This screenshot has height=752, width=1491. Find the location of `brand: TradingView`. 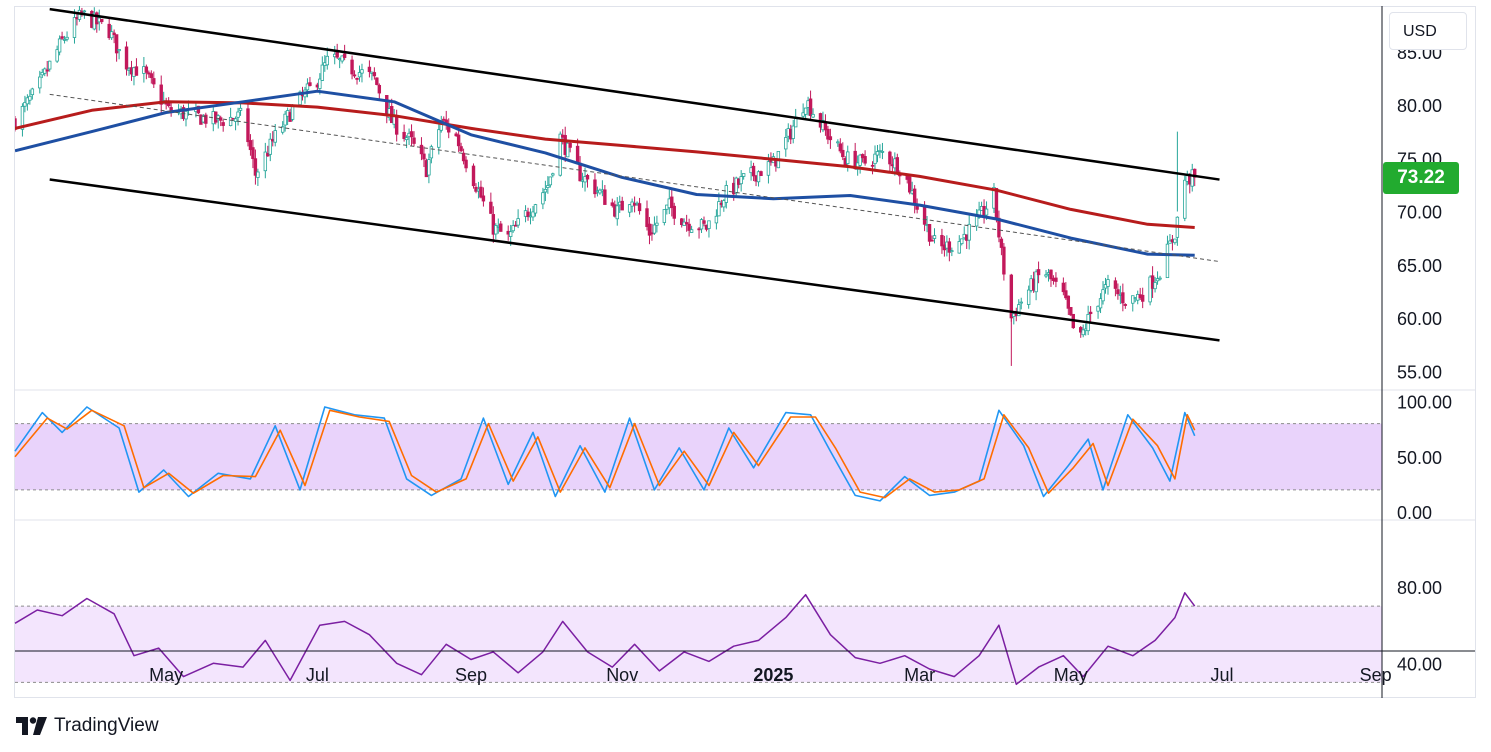

brand: TradingView is located at coordinates (87, 726).